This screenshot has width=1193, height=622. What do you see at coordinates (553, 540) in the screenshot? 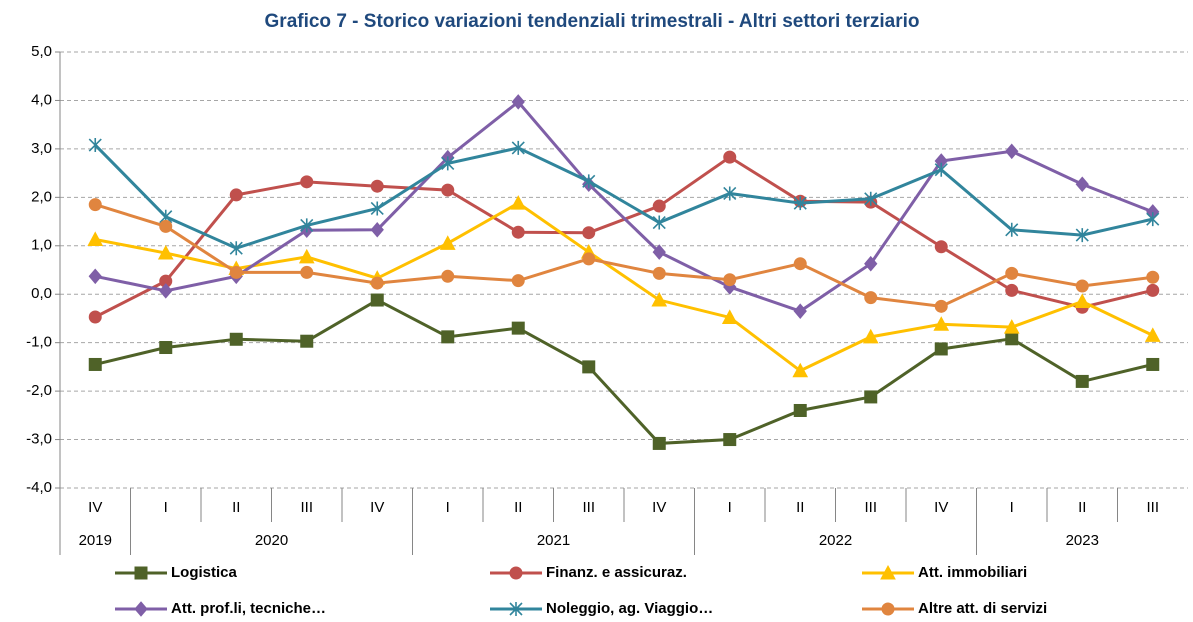
I see `x-group-label: 2021` at bounding box center [553, 540].